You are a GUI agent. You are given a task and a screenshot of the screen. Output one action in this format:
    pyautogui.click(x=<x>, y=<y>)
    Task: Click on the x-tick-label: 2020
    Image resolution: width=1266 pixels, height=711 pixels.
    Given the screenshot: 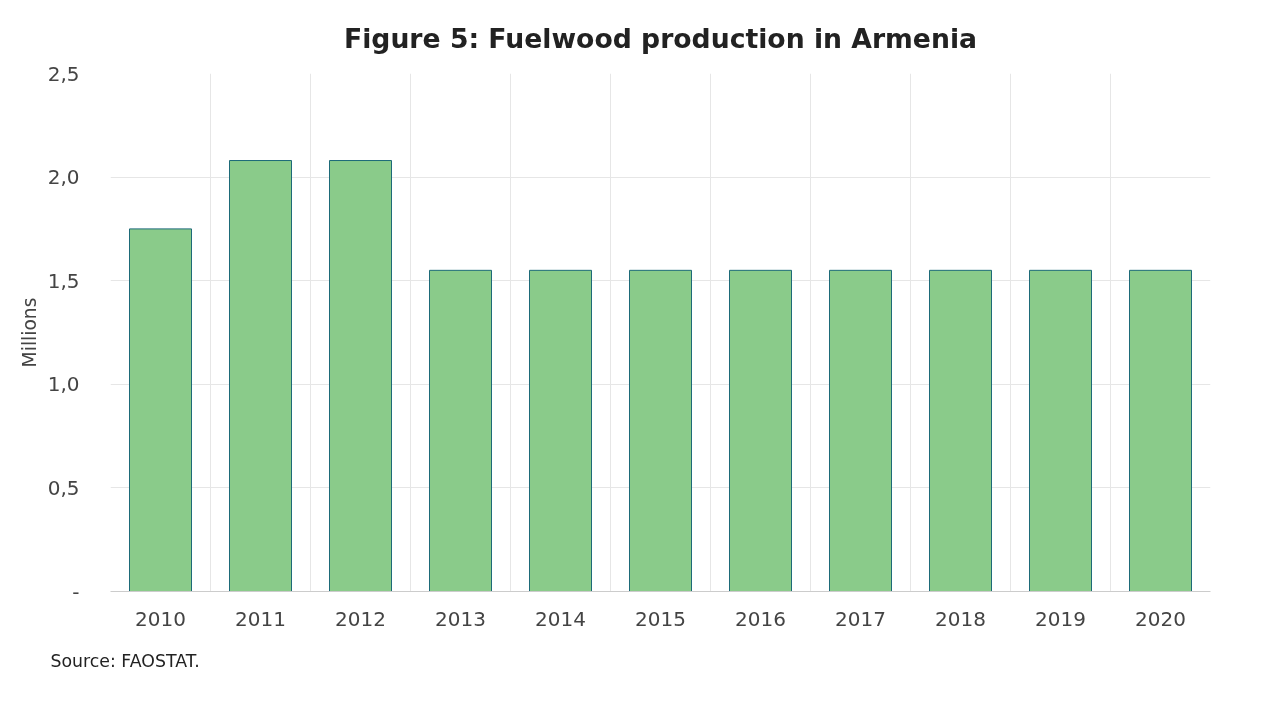 What is the action you would take?
    pyautogui.click(x=1160, y=618)
    